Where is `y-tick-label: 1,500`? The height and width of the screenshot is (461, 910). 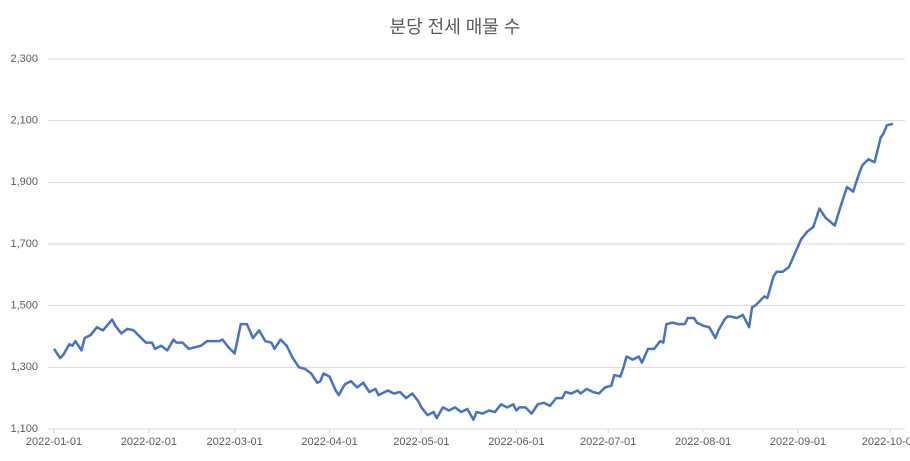 y-tick-label: 1,500 is located at coordinates (24, 306).